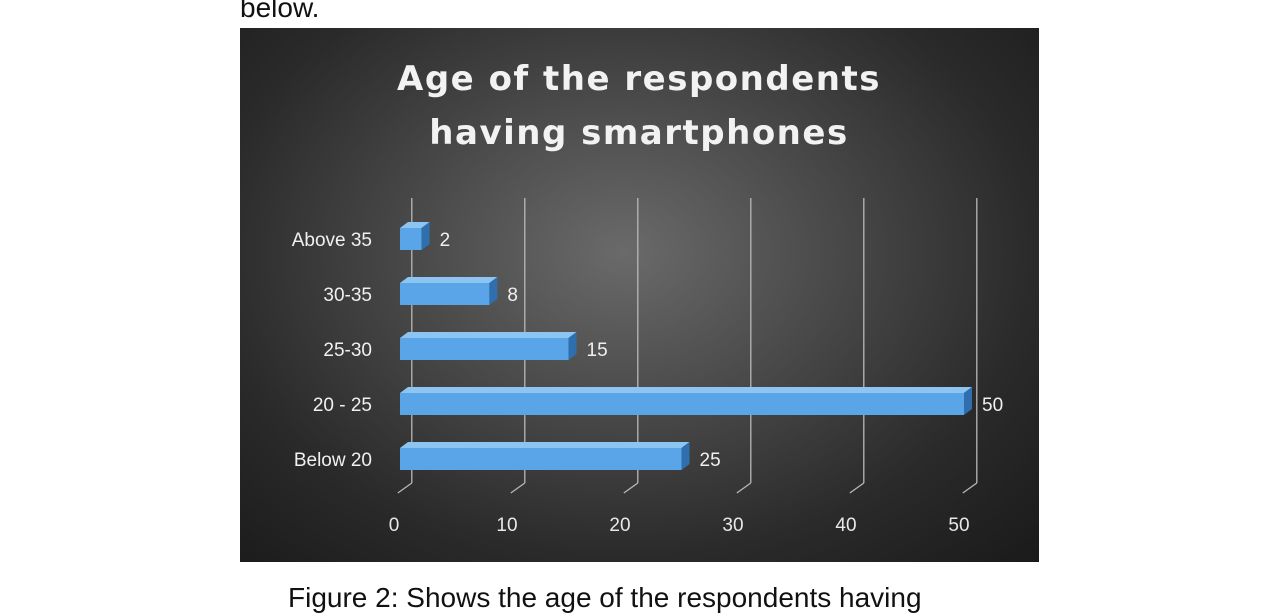 This screenshot has width=1280, height=614. I want to click on x-tick-label: 20, so click(619, 525).